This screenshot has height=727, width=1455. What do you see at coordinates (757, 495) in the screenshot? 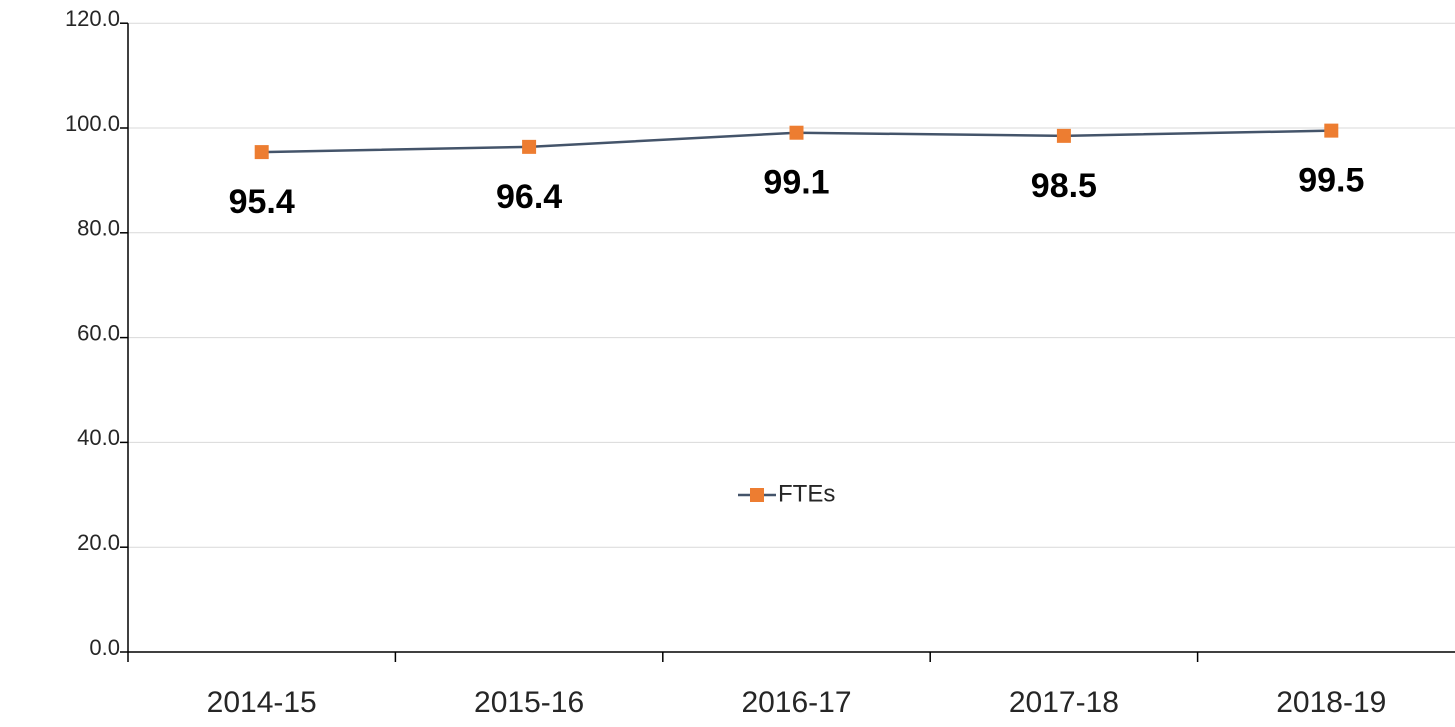
I see `legend-marker` at bounding box center [757, 495].